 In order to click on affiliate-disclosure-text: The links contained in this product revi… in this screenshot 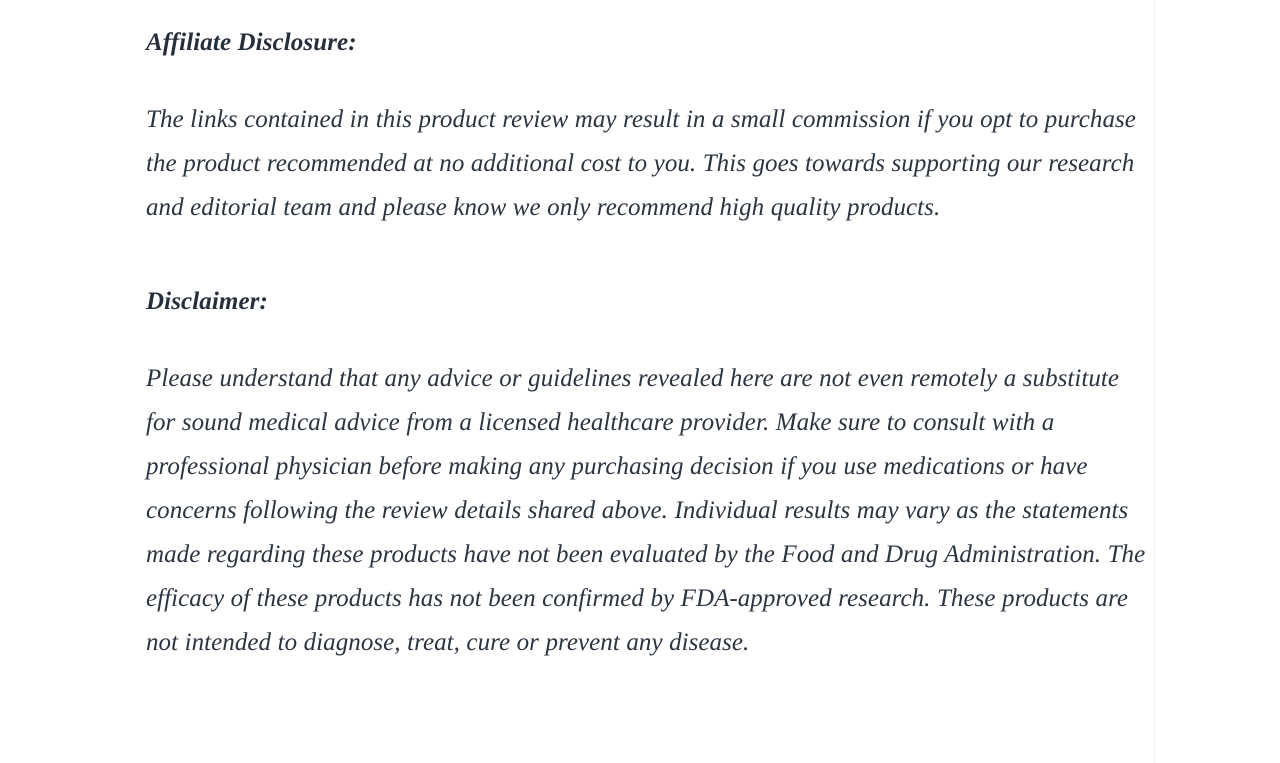, I will do `click(641, 163)`.